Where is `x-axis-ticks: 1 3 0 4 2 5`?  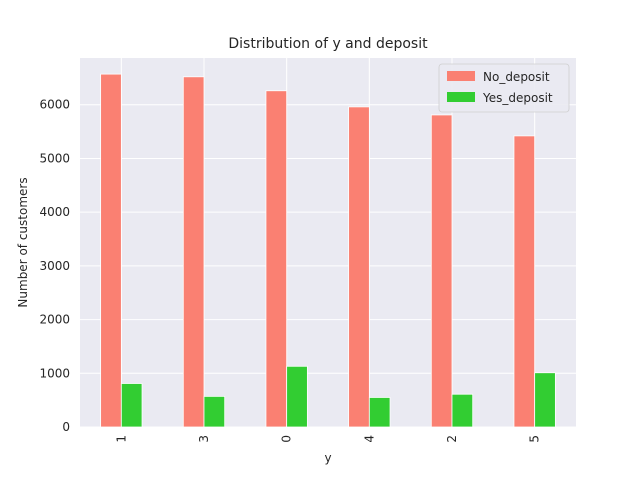
x-axis-ticks: 1 3 0 4 2 5 is located at coordinates (327, 439).